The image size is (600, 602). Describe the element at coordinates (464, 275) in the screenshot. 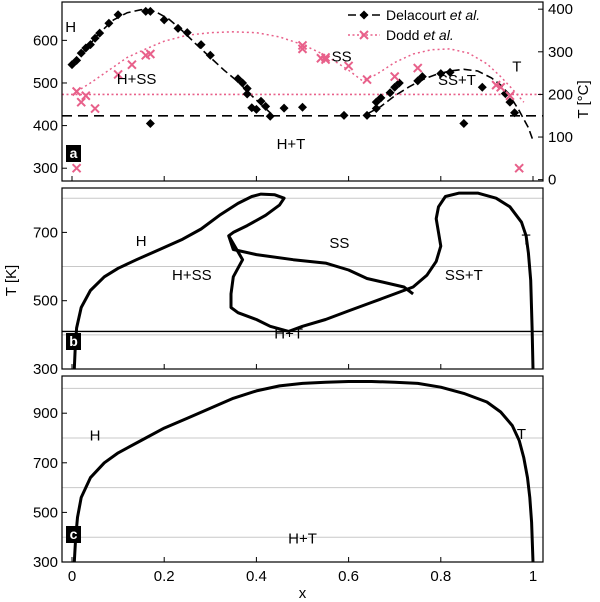

I see `region-label-b-3: SS+T` at that location.